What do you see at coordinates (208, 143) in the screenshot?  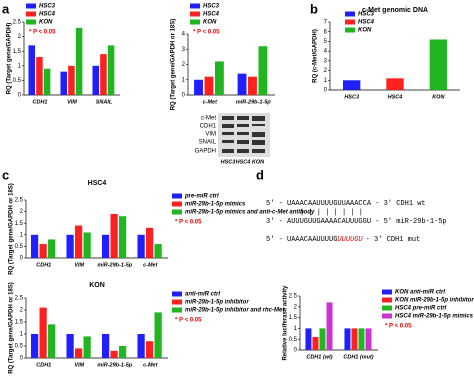 I see `band-label: SNAIL` at bounding box center [208, 143].